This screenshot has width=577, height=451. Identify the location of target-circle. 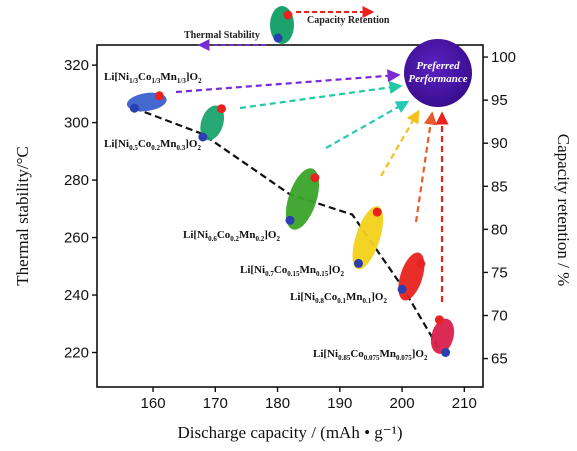
(438, 73).